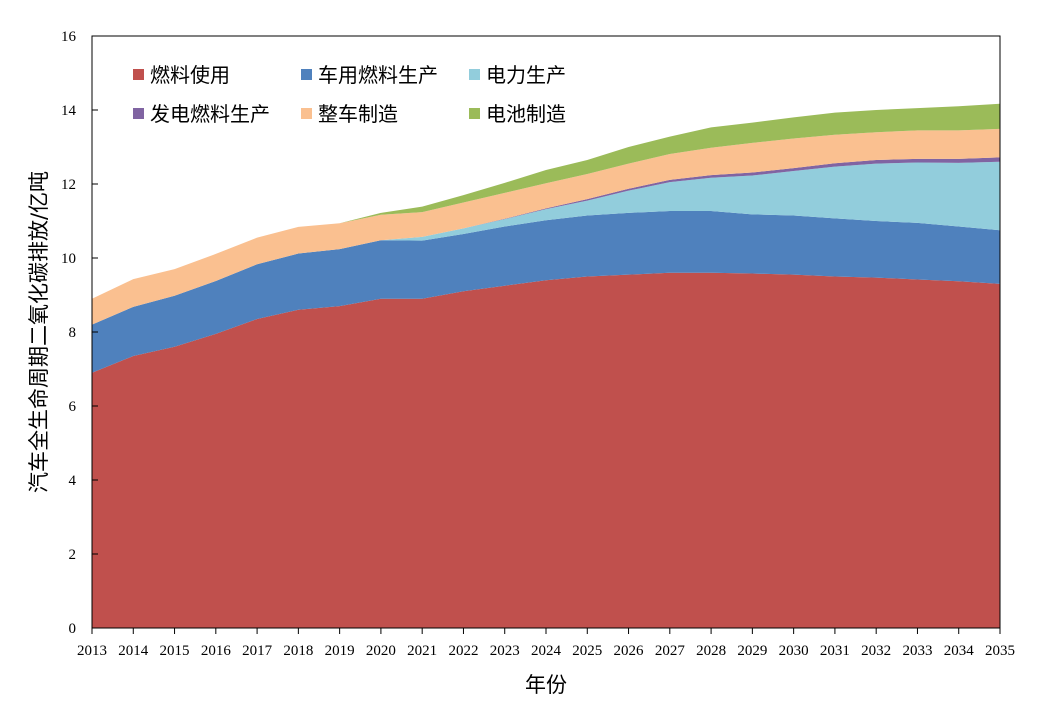 The width and height of the screenshot is (1039, 717). I want to click on y-tick-label: 12, so click(68, 185).